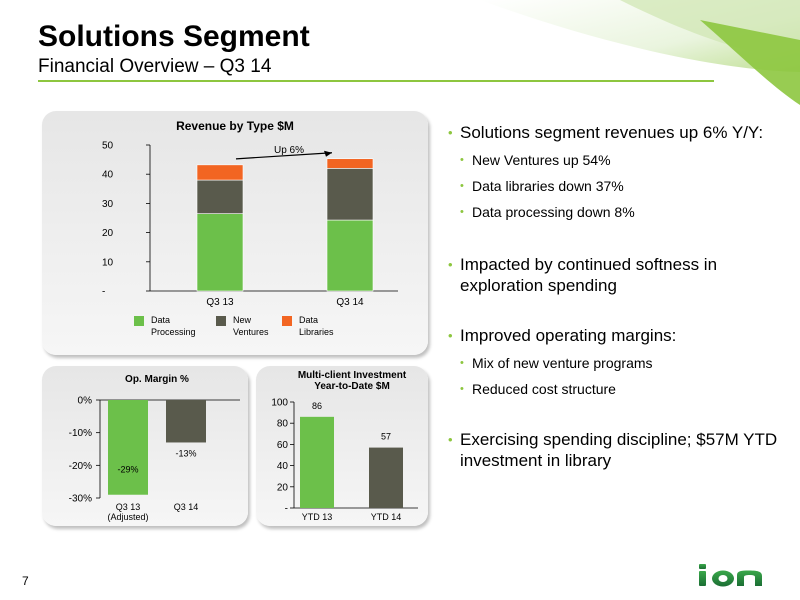 Image resolution: width=800 pixels, height=600 pixels. What do you see at coordinates (352, 375) in the screenshot?
I see `chart-title: Multi-client Investment` at bounding box center [352, 375].